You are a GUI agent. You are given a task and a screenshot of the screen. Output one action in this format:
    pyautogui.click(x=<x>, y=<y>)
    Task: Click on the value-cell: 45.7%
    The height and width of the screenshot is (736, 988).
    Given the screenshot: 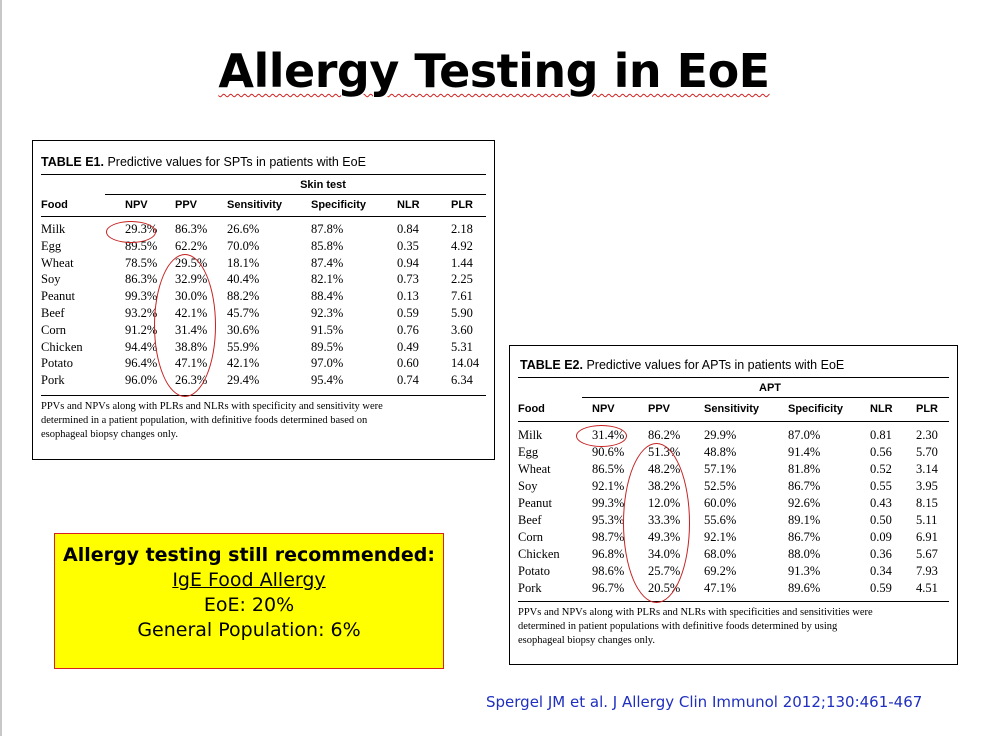 What is the action you would take?
    pyautogui.click(x=243, y=313)
    